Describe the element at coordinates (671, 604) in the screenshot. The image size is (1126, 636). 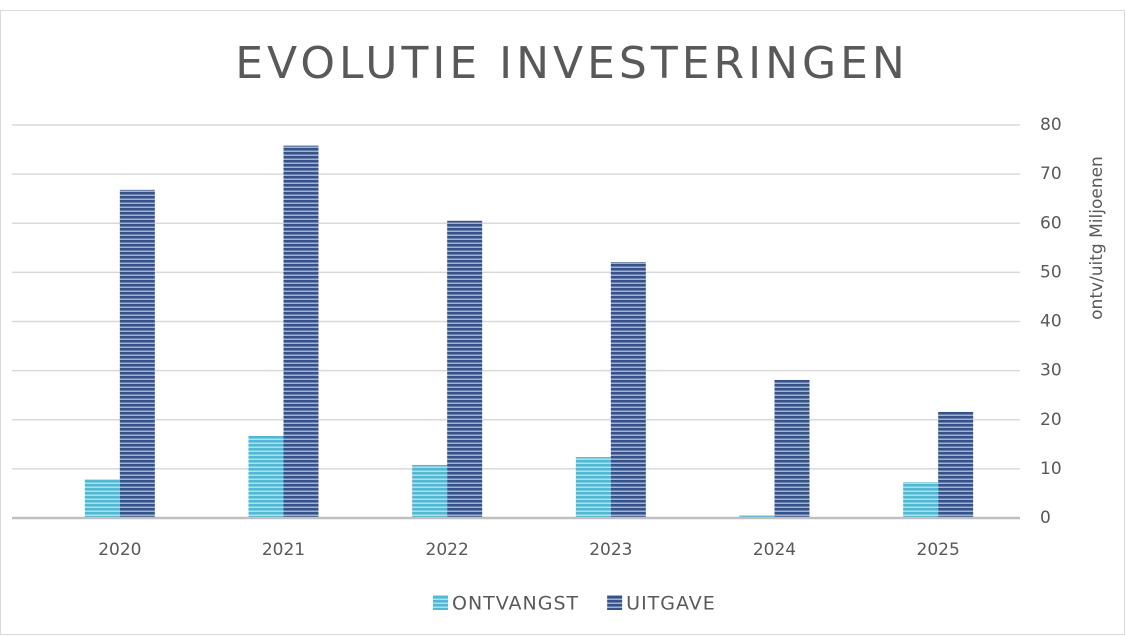
I see `legend-label: UITGAVE` at that location.